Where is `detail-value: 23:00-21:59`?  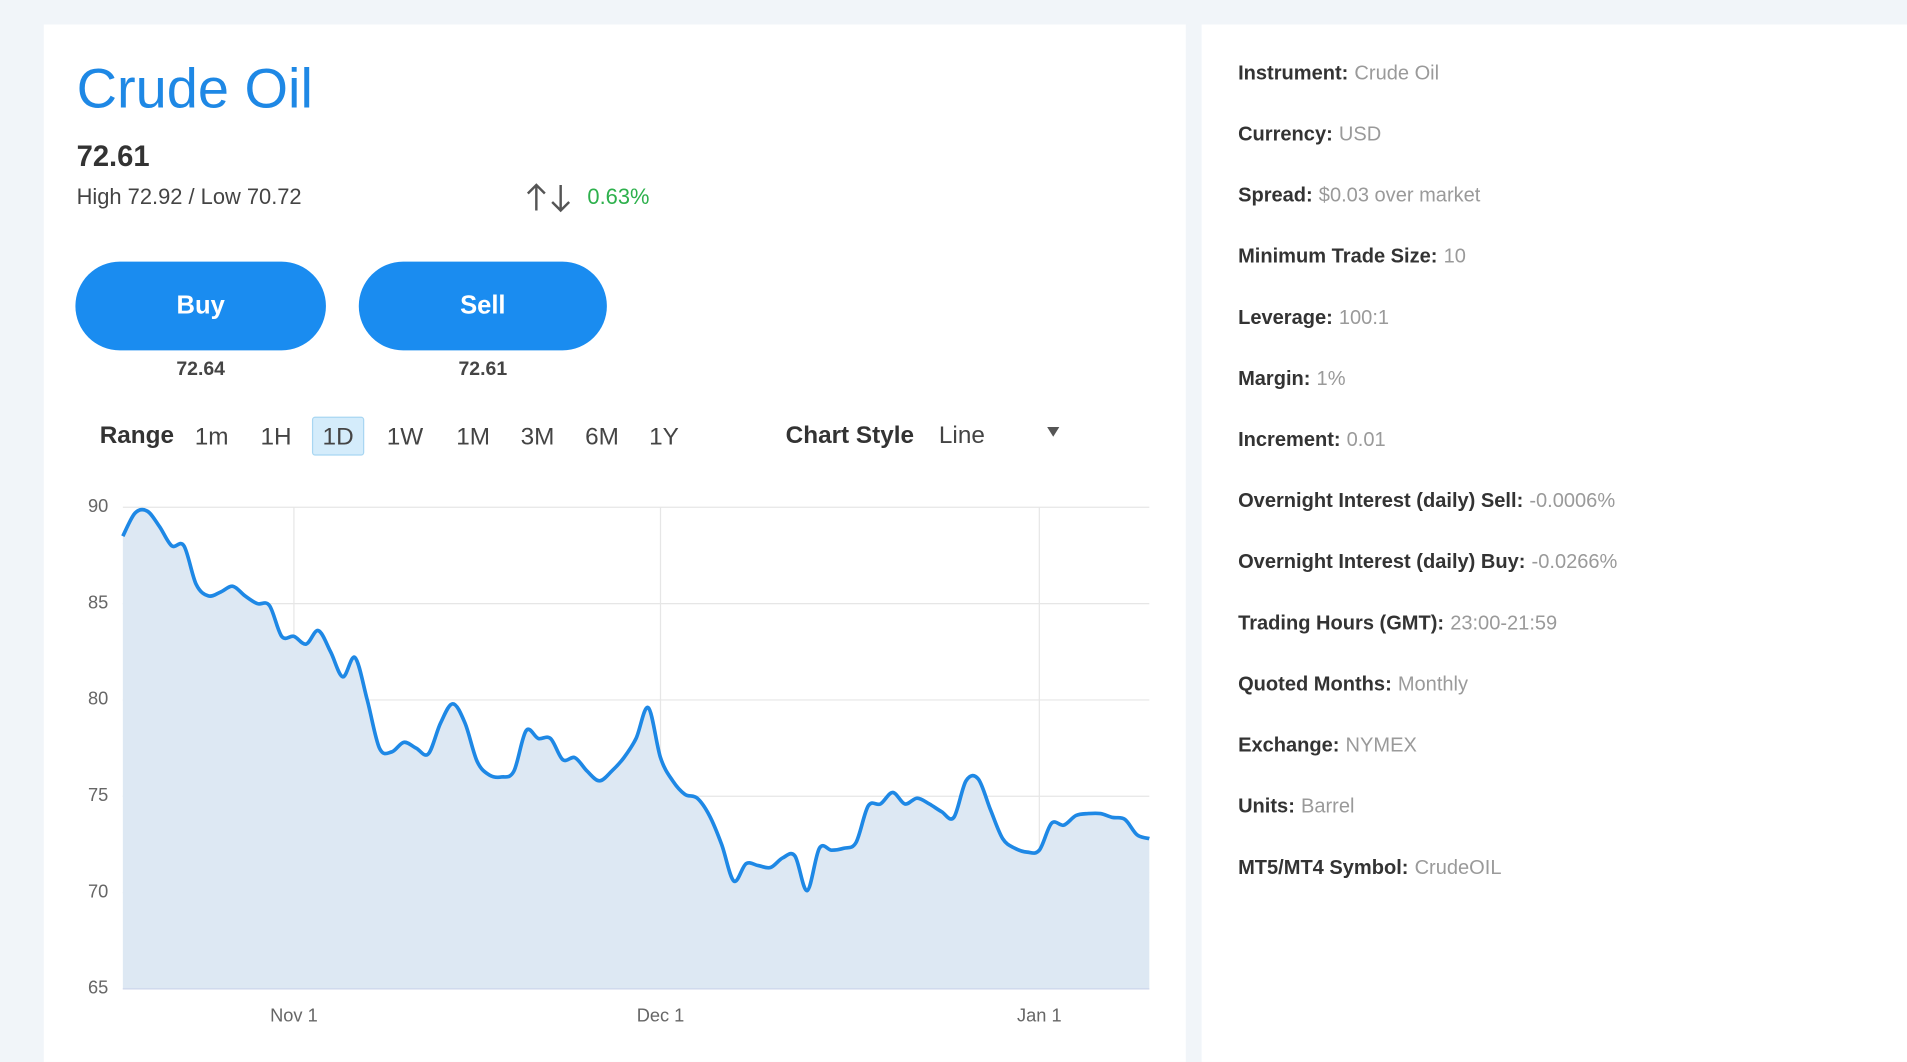
detail-value: 23:00-21:59 is located at coordinates (1503, 624).